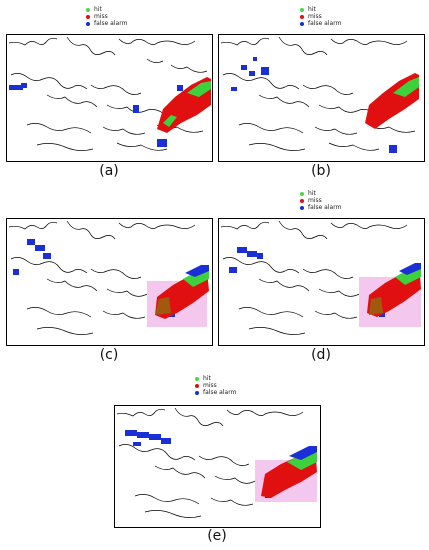  I want to click on legend-e: hit miss false alarm, so click(215, 385).